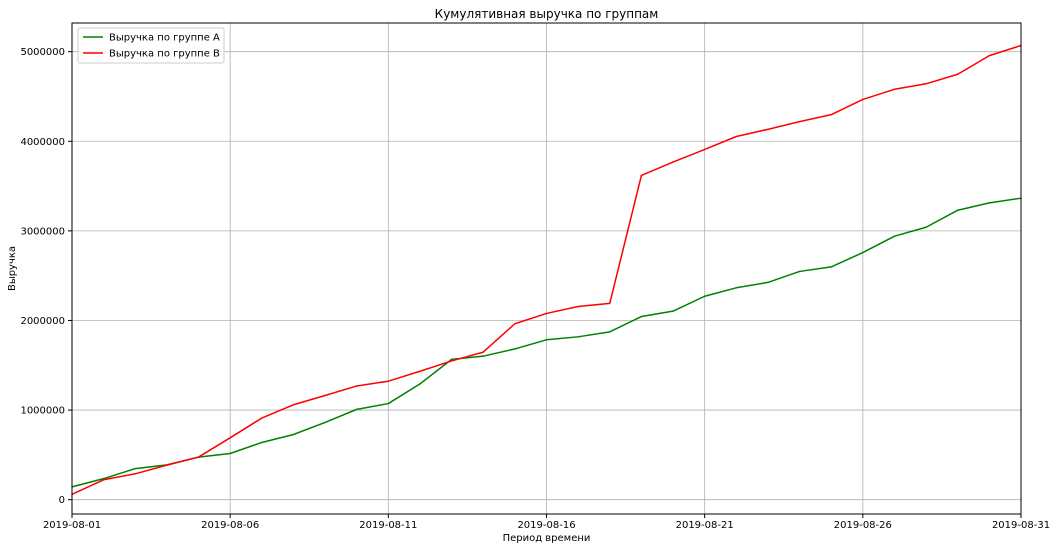 The width and height of the screenshot is (1056, 550). I want to click on y-tick-label: 3000000, so click(42, 231).